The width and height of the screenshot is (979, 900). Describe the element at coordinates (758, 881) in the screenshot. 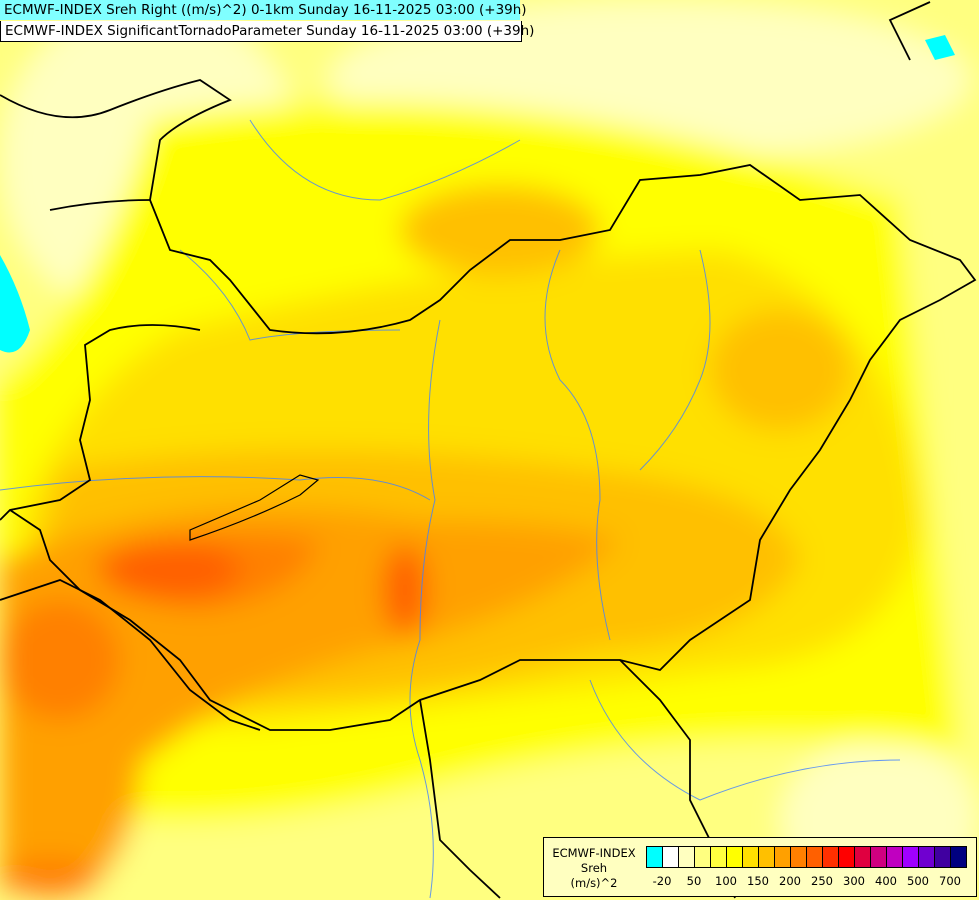

I see `legend-tick-label: 150` at that location.